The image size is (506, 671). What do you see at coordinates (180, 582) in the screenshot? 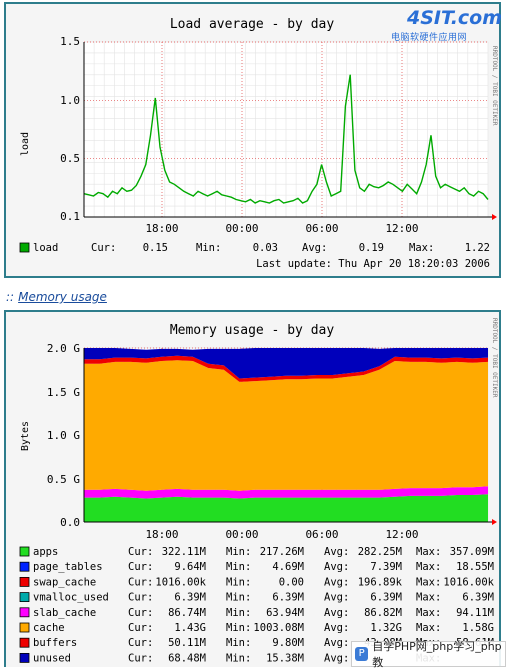
I see `legend-cur: 1016.00k` at bounding box center [180, 582].